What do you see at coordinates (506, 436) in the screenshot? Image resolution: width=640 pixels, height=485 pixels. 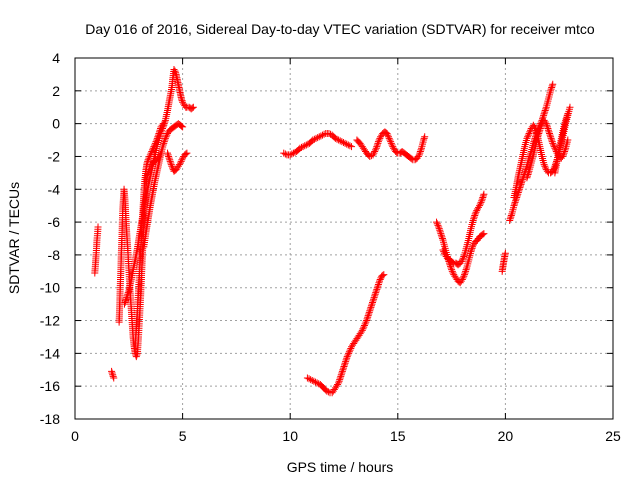 I see `x-tick-label: 20` at bounding box center [506, 436].